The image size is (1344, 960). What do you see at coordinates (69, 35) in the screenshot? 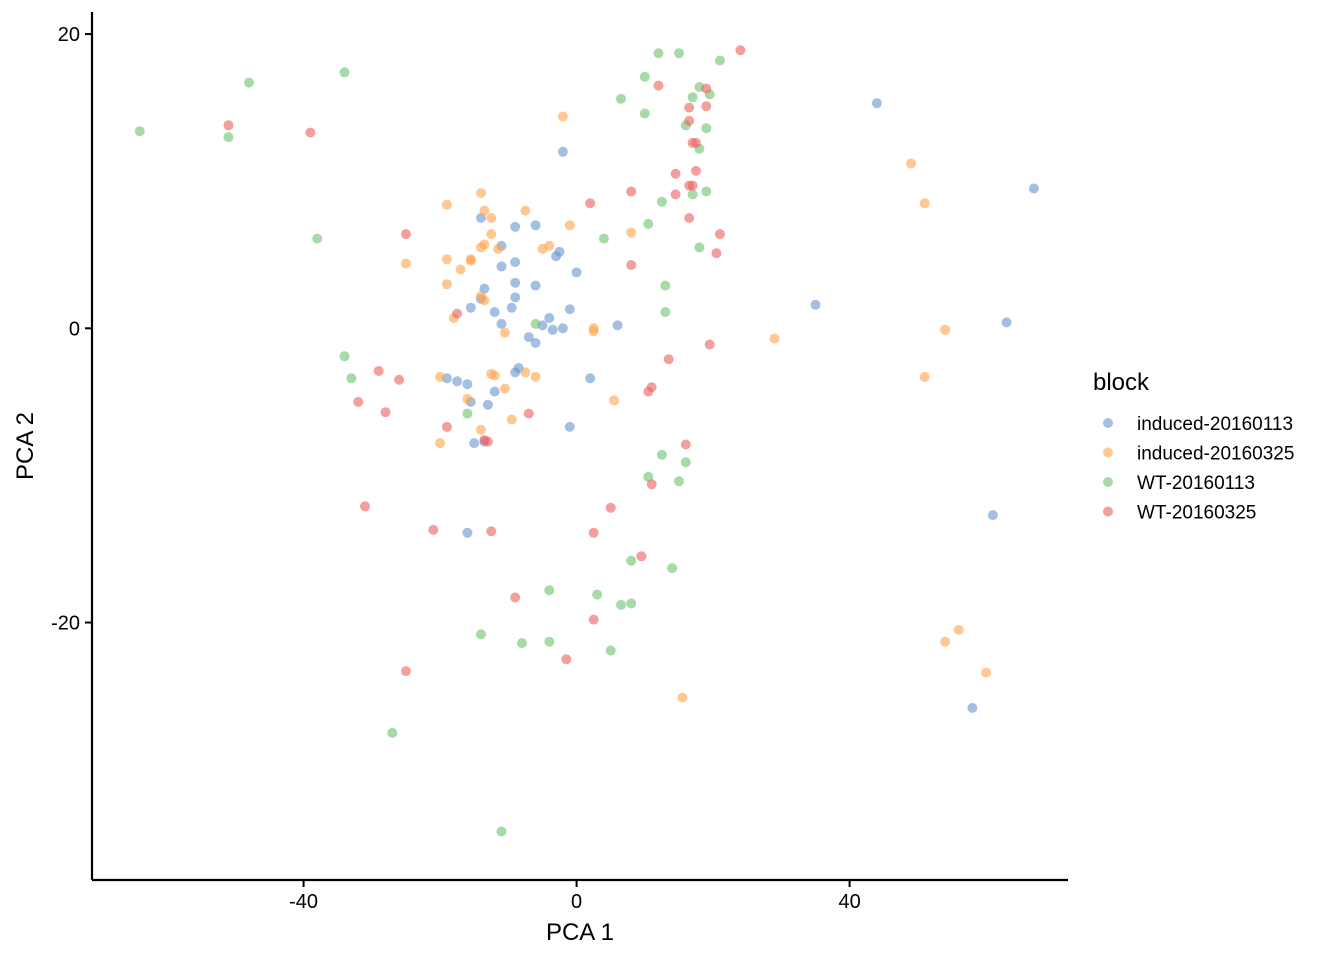
I see `y-tick-label: 20` at bounding box center [69, 35].